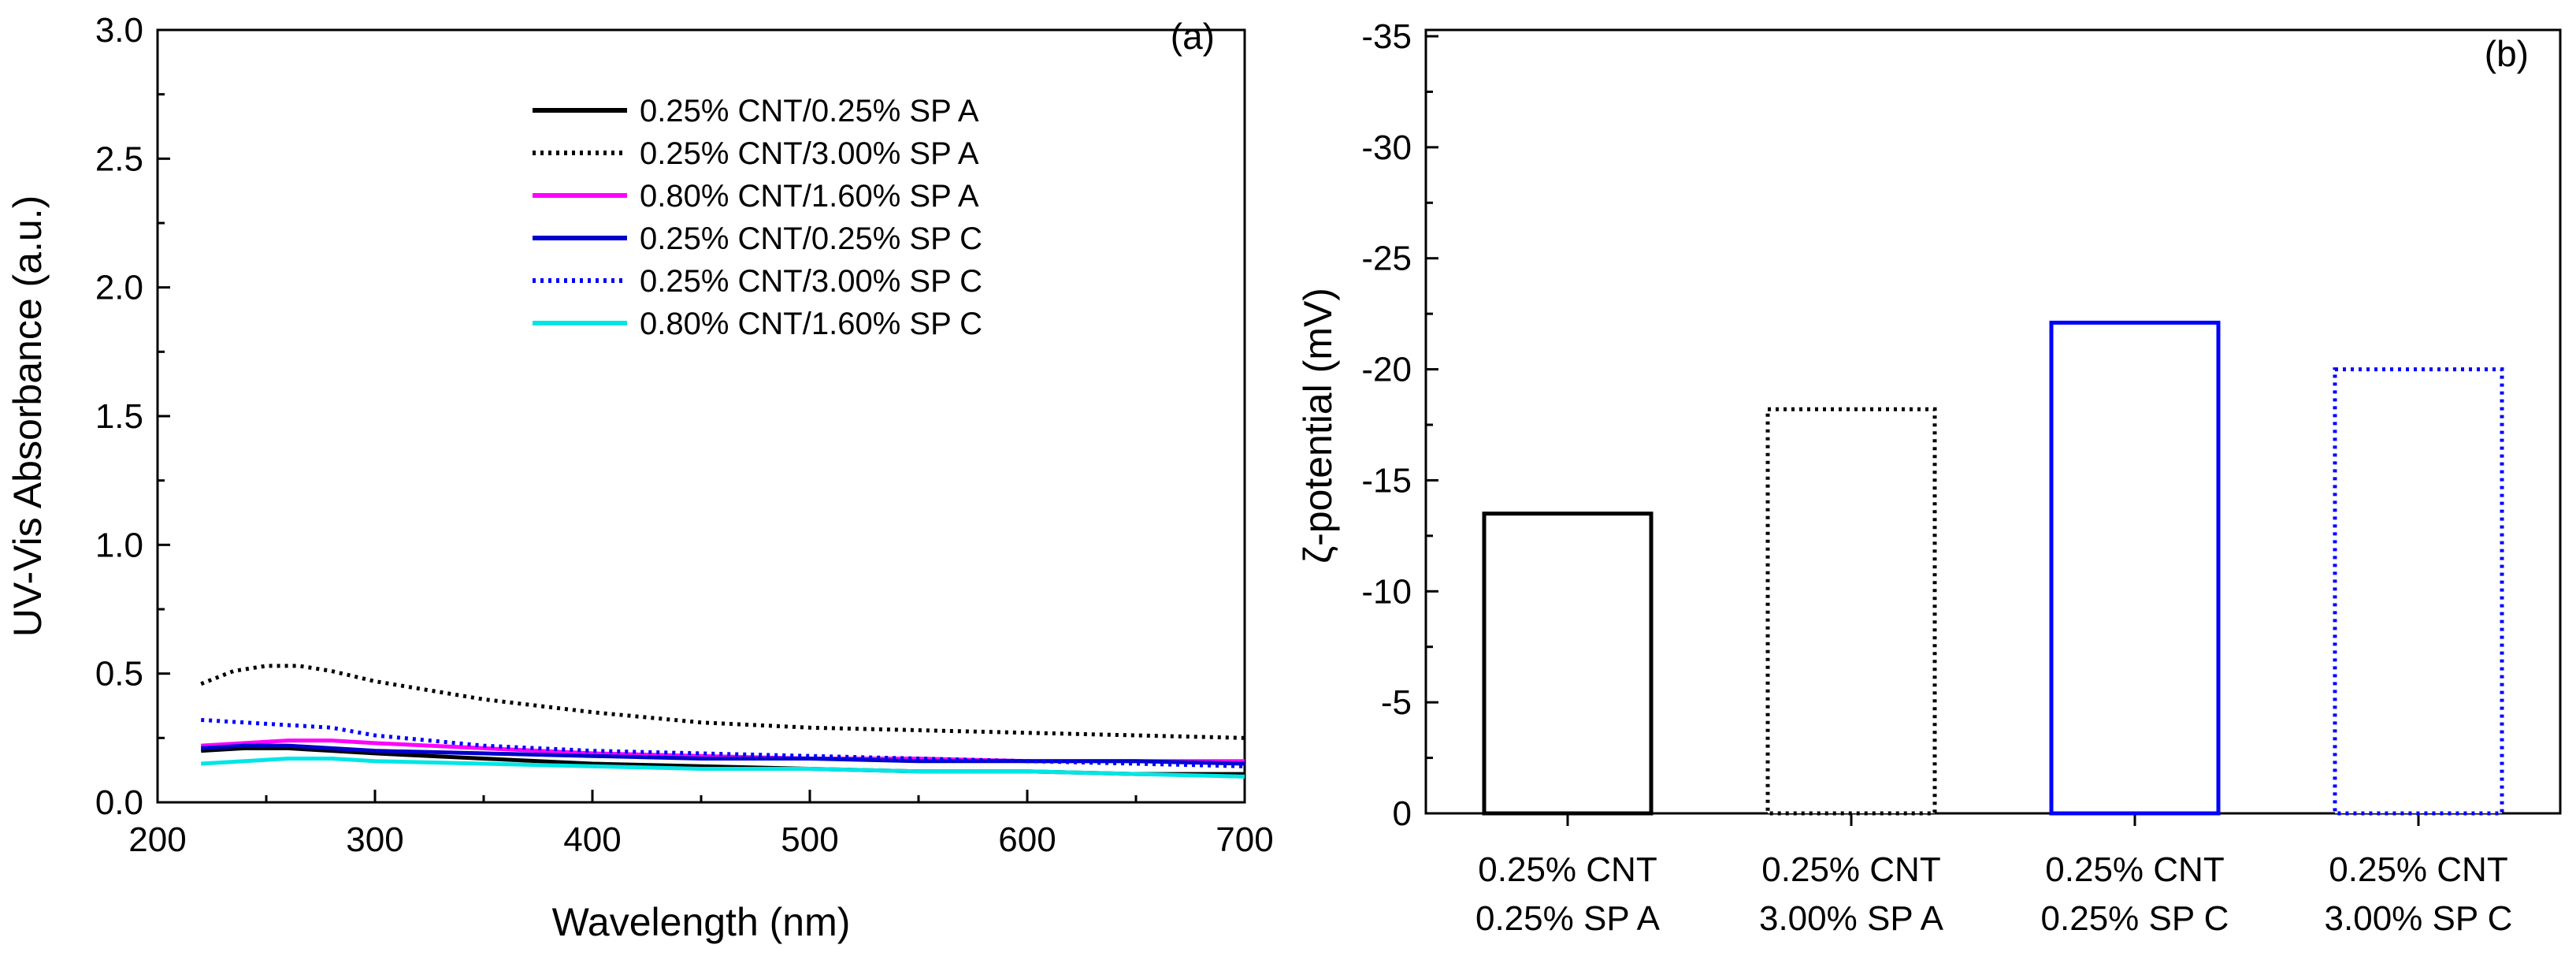  I want to click on x-tick-label-500: 500, so click(809, 839).